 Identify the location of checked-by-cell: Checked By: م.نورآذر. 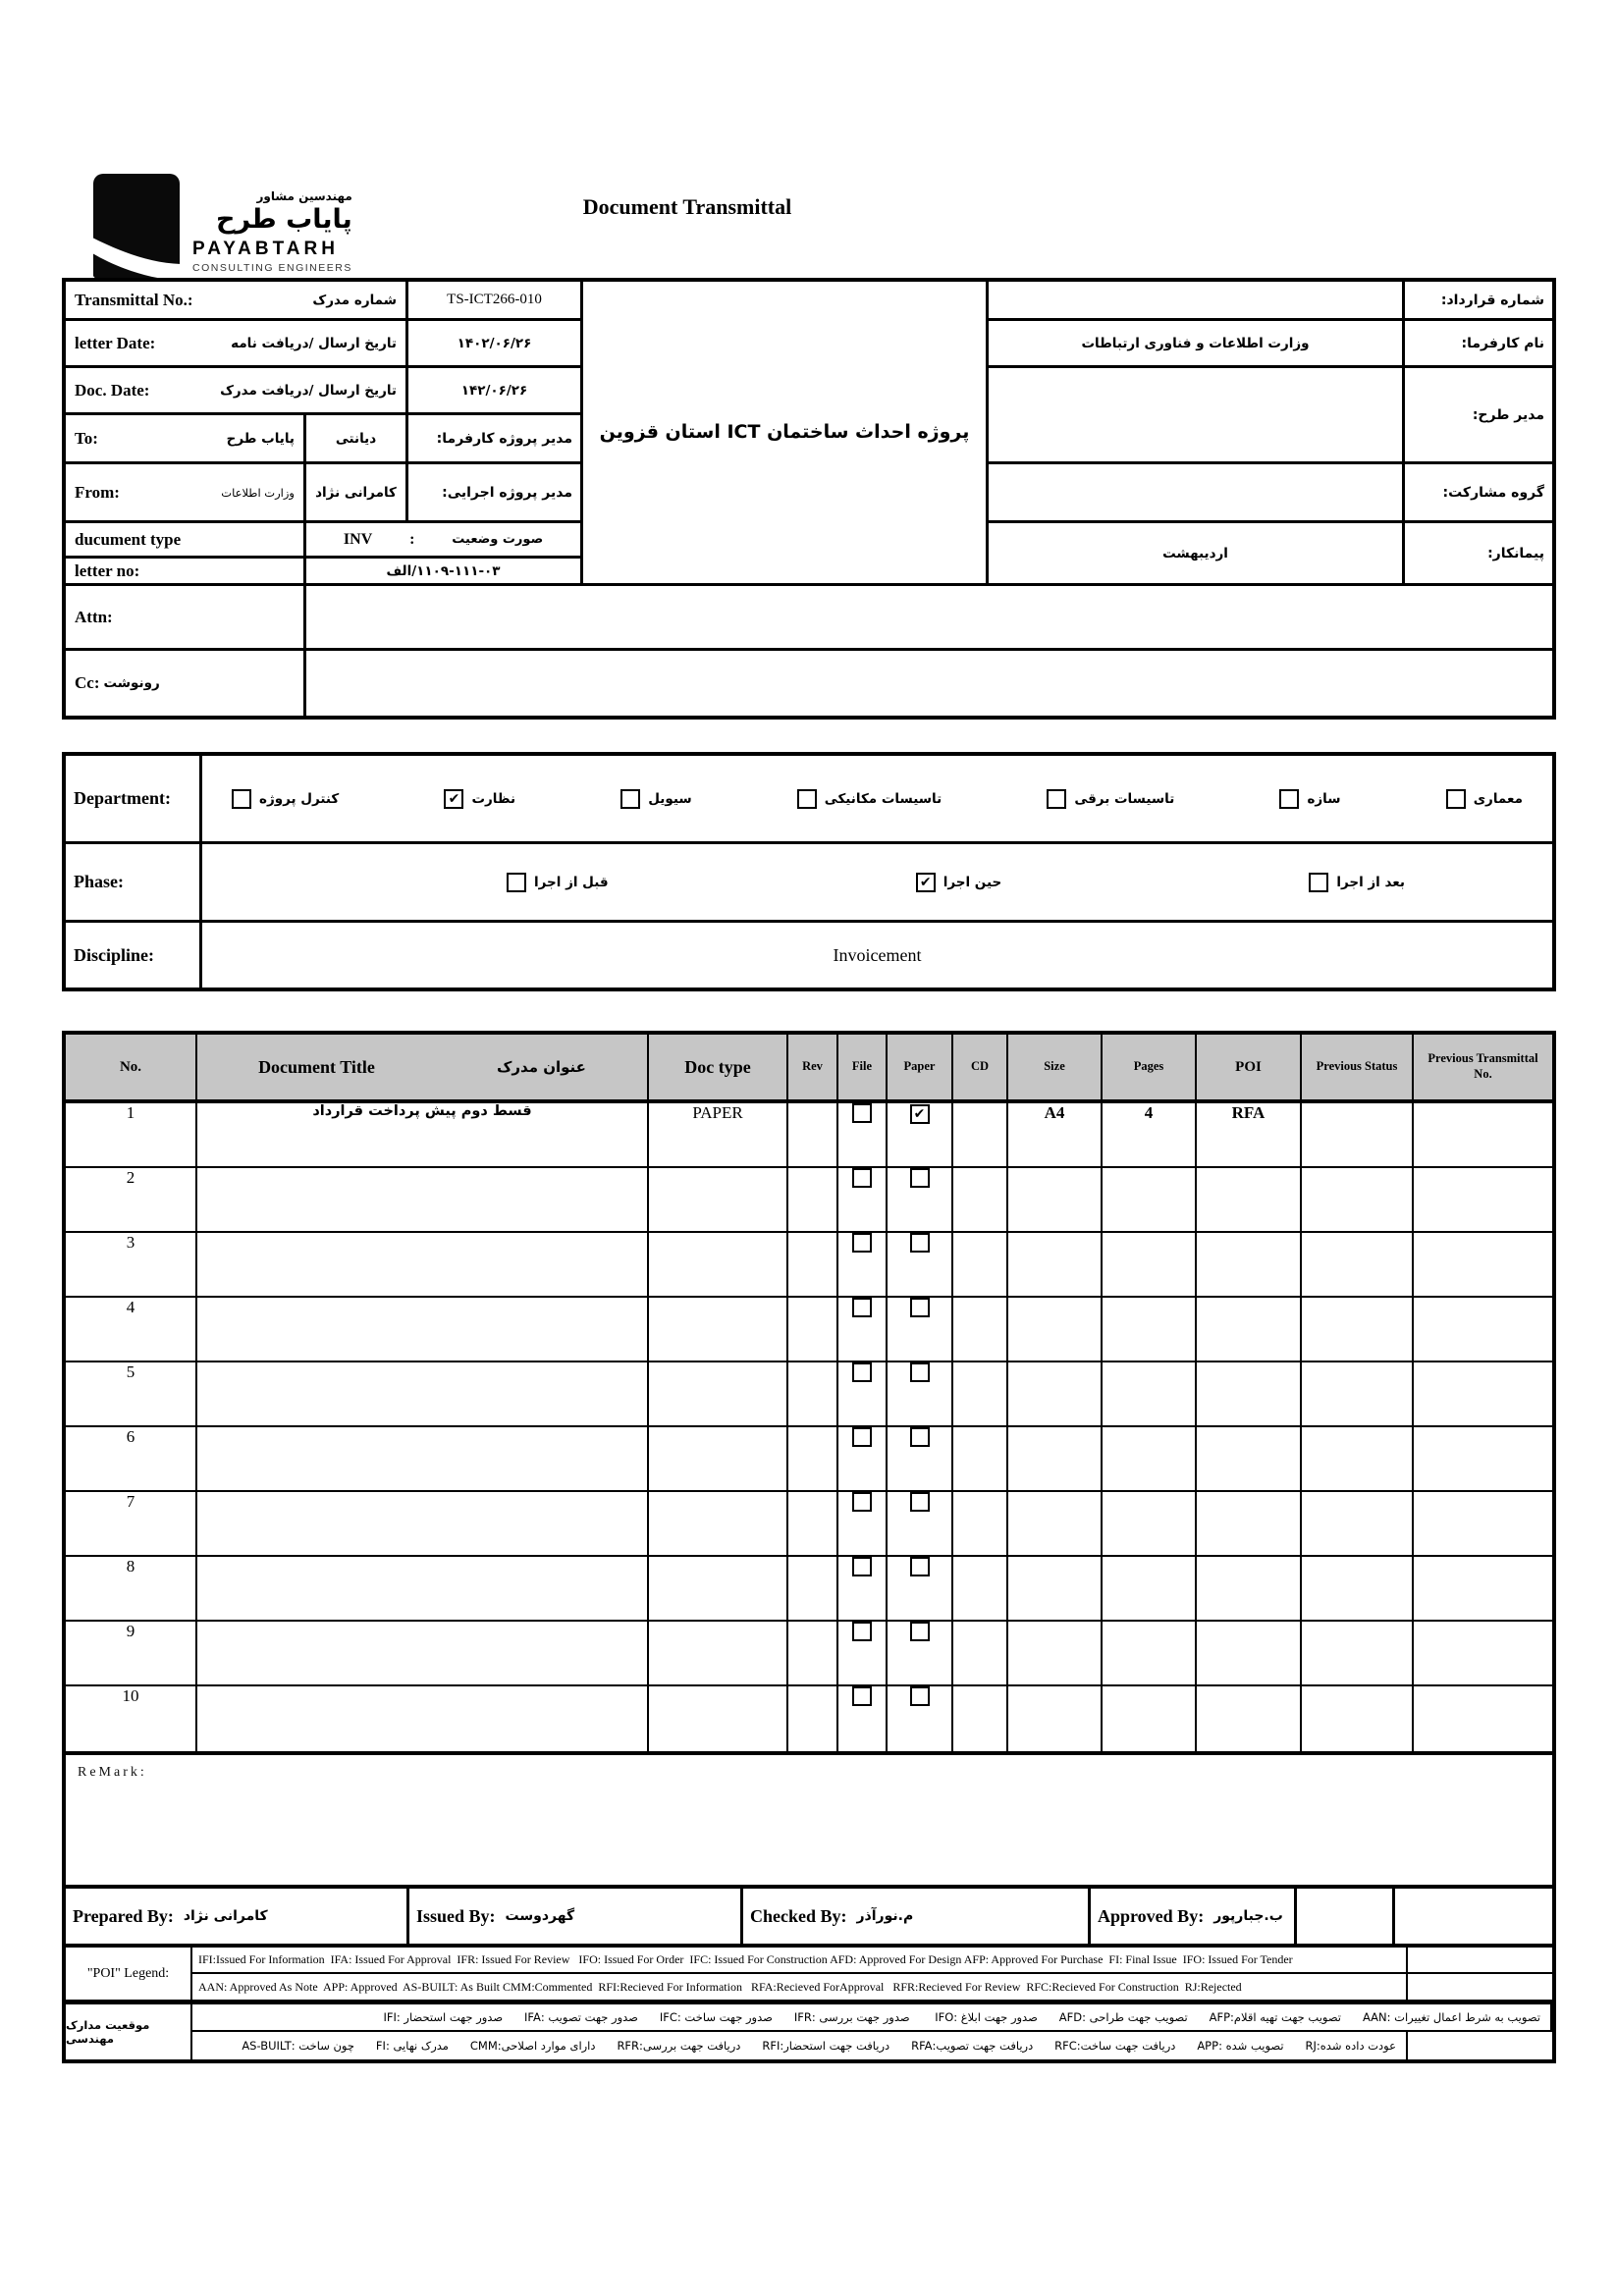
(917, 1916).